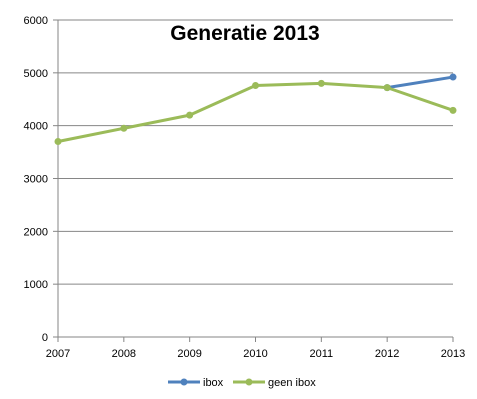  I want to click on series-geen-ibox, so click(255, 112).